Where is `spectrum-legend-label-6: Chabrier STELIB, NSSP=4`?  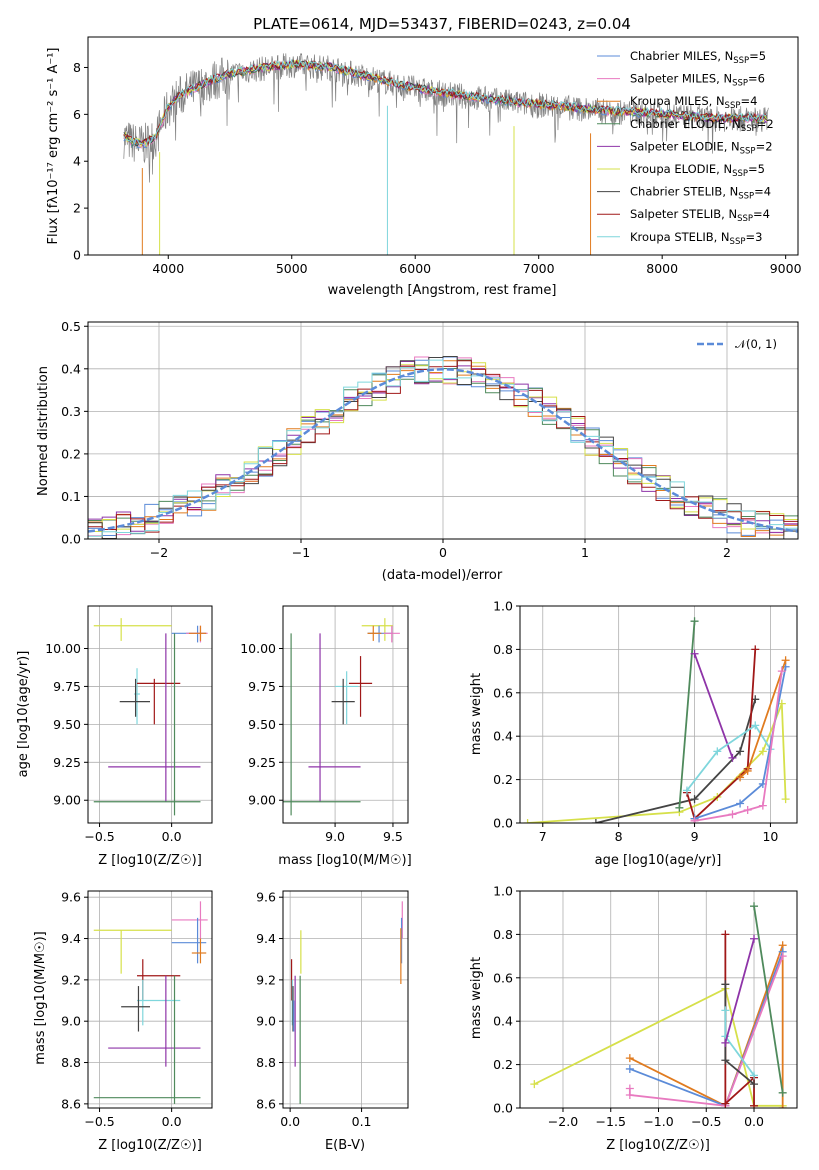 spectrum-legend-label-6: Chabrier STELIB, NSSP=4 is located at coordinates (700, 193).